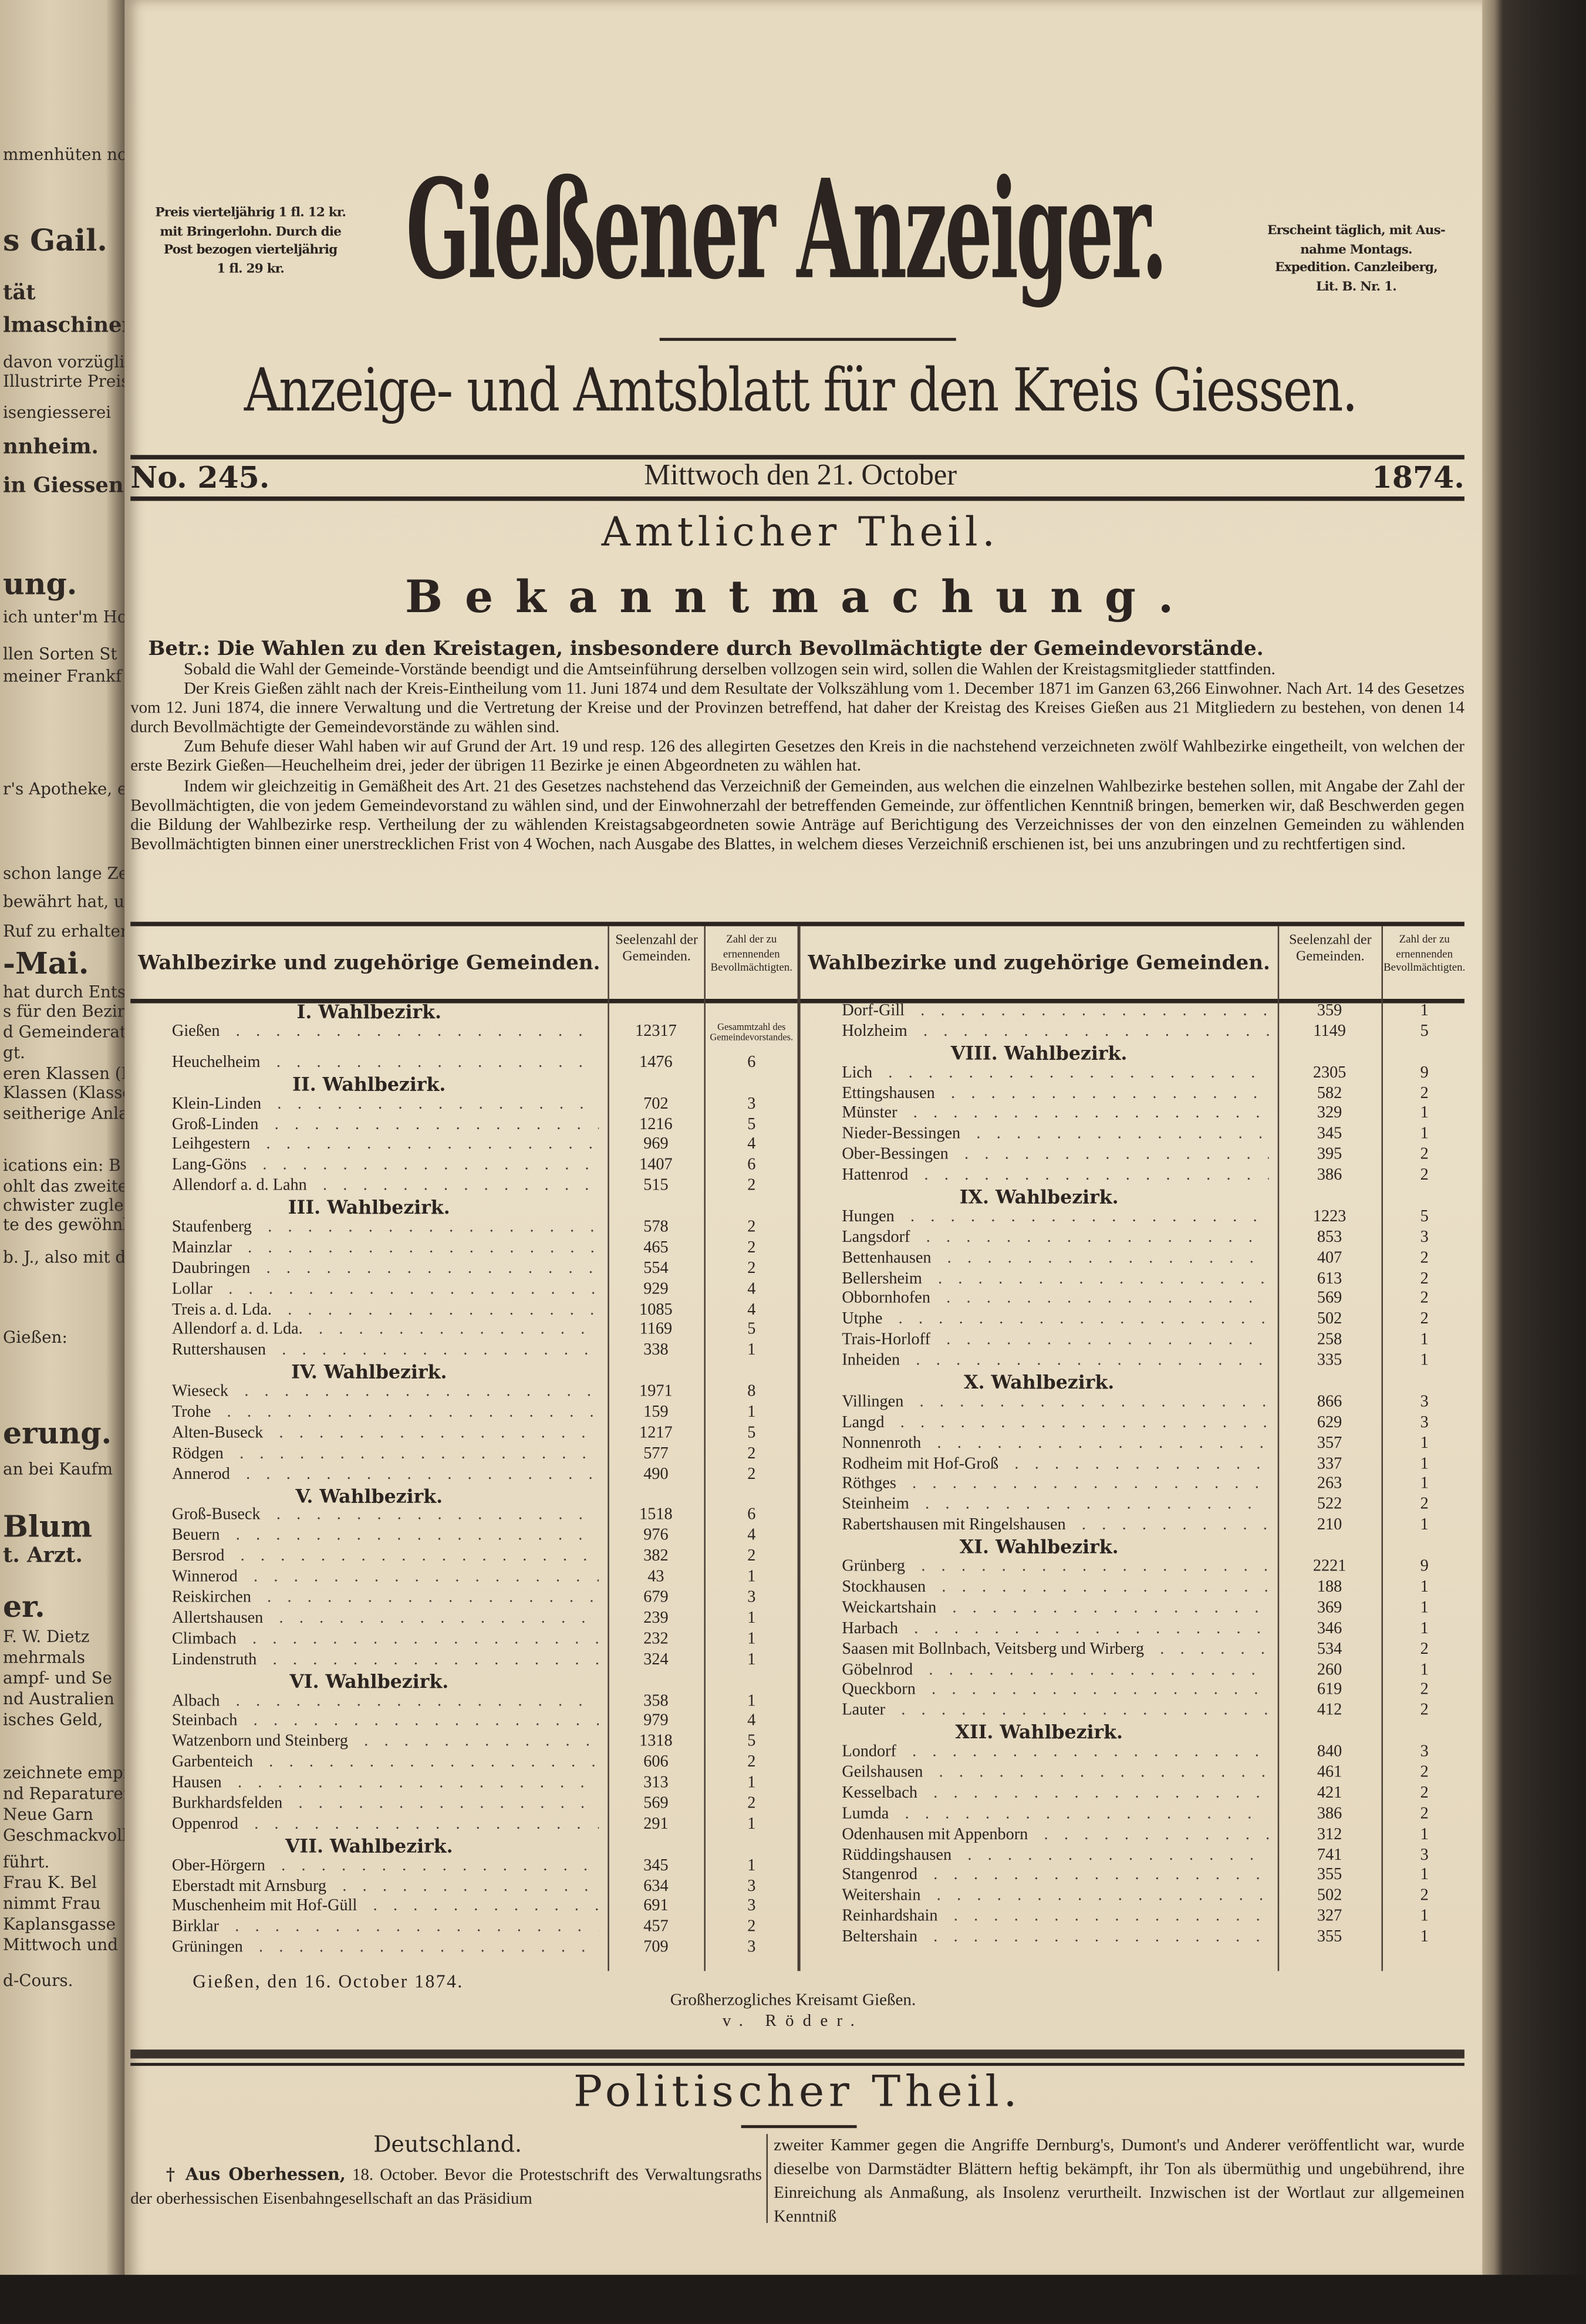  What do you see at coordinates (1330, 1669) in the screenshot?
I see `population: 260` at bounding box center [1330, 1669].